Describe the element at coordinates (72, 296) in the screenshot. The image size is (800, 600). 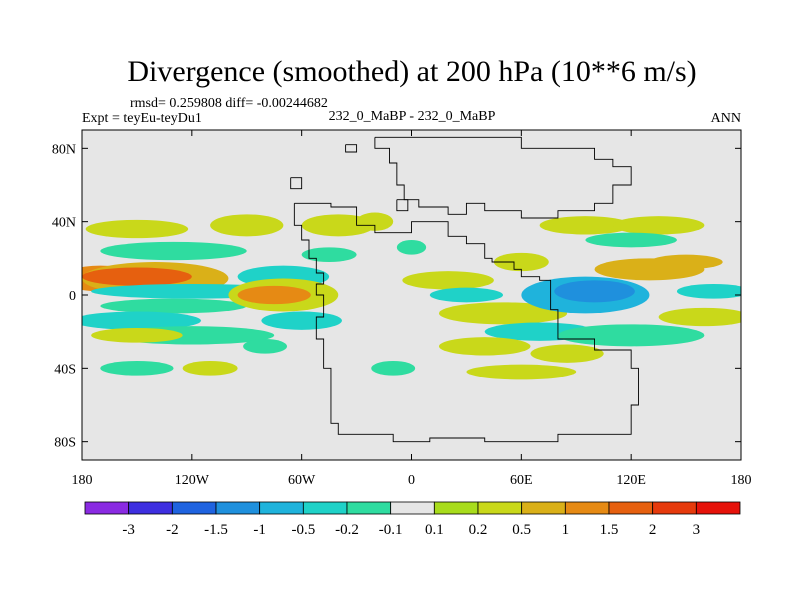
I see `y-tick-label: 0` at that location.